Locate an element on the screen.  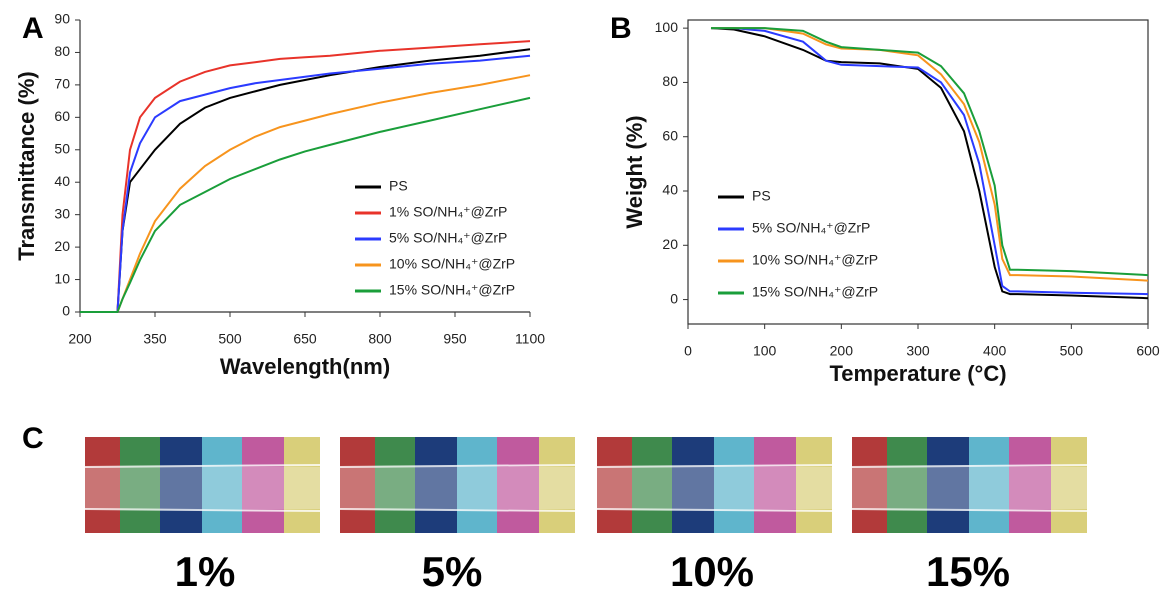
x-tick-label: 300 is located at coordinates (918, 351).